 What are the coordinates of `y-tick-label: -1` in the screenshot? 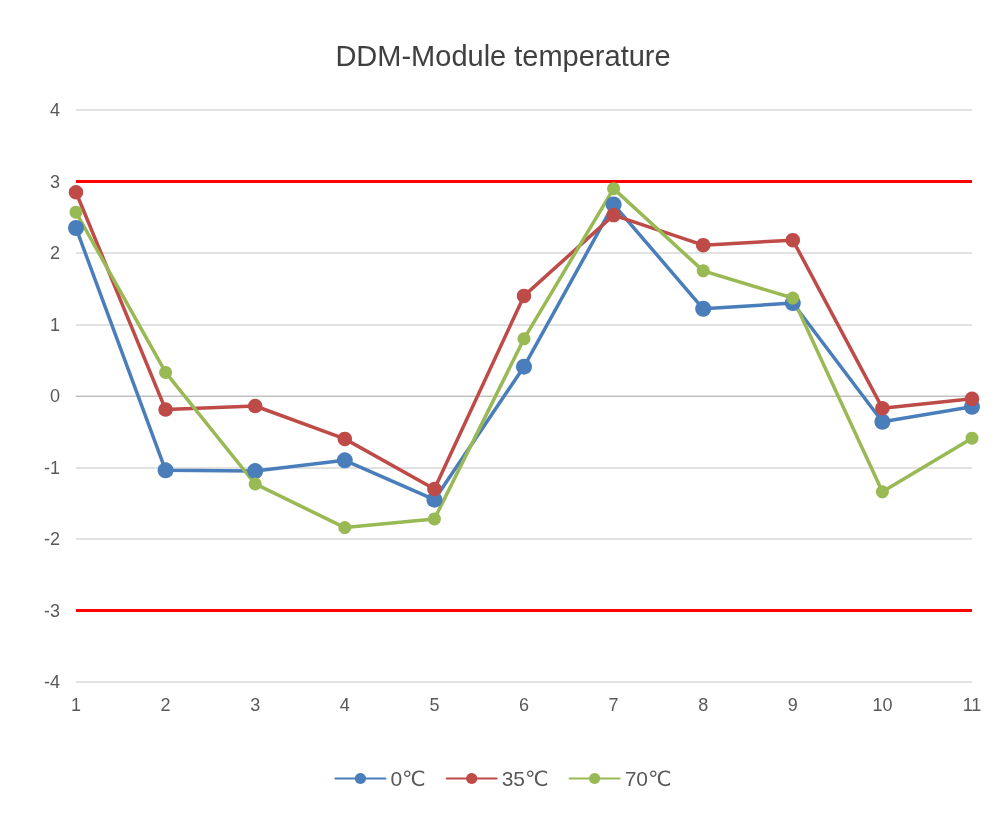 It's located at (51, 467).